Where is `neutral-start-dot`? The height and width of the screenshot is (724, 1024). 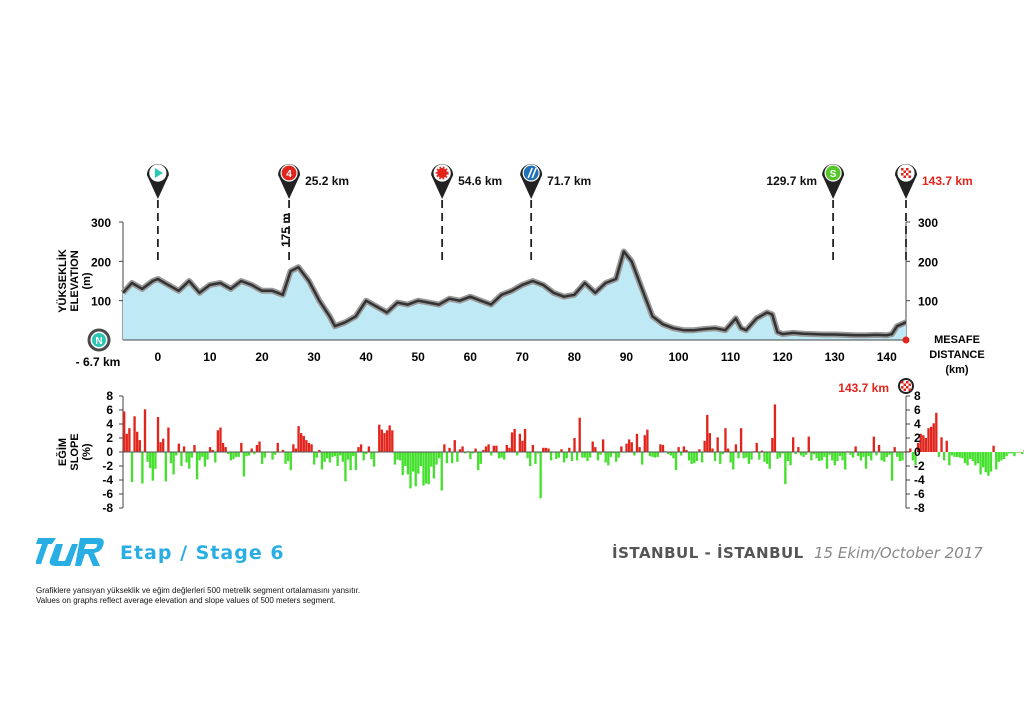
neutral-start-dot is located at coordinates (99, 340).